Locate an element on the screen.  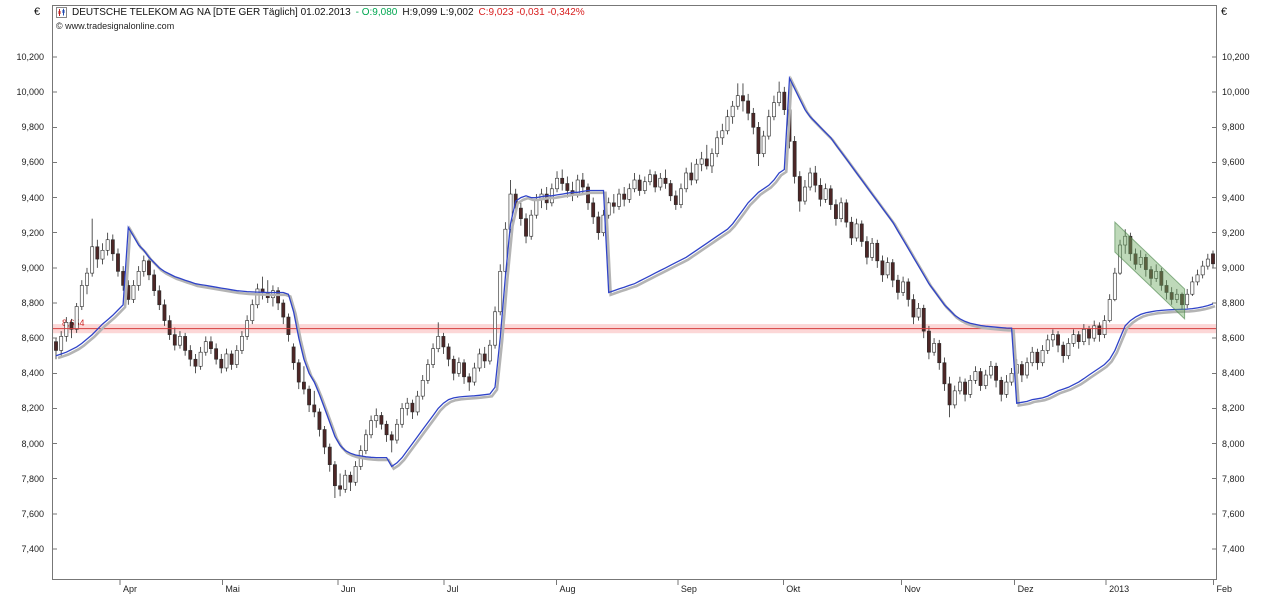
time-axis-tick-label: Mai is located at coordinates (232, 589).